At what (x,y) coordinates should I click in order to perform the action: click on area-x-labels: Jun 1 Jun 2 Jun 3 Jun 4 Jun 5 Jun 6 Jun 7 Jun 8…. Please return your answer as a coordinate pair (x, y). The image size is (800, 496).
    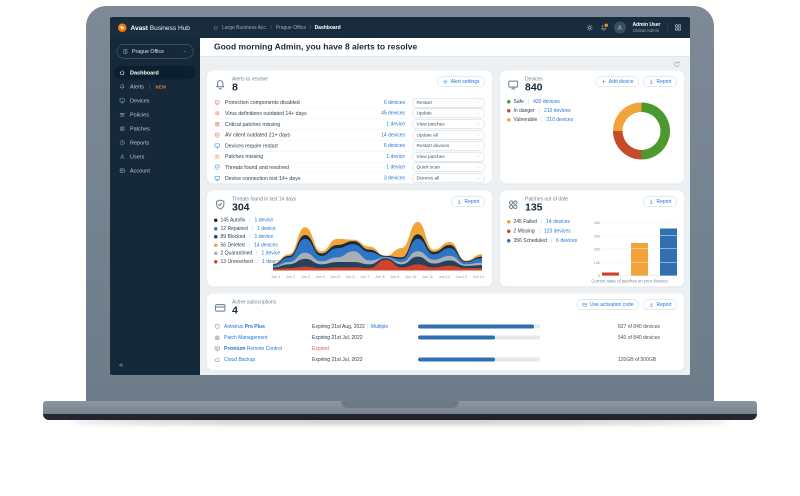
    Looking at the image, I should click on (377, 277).